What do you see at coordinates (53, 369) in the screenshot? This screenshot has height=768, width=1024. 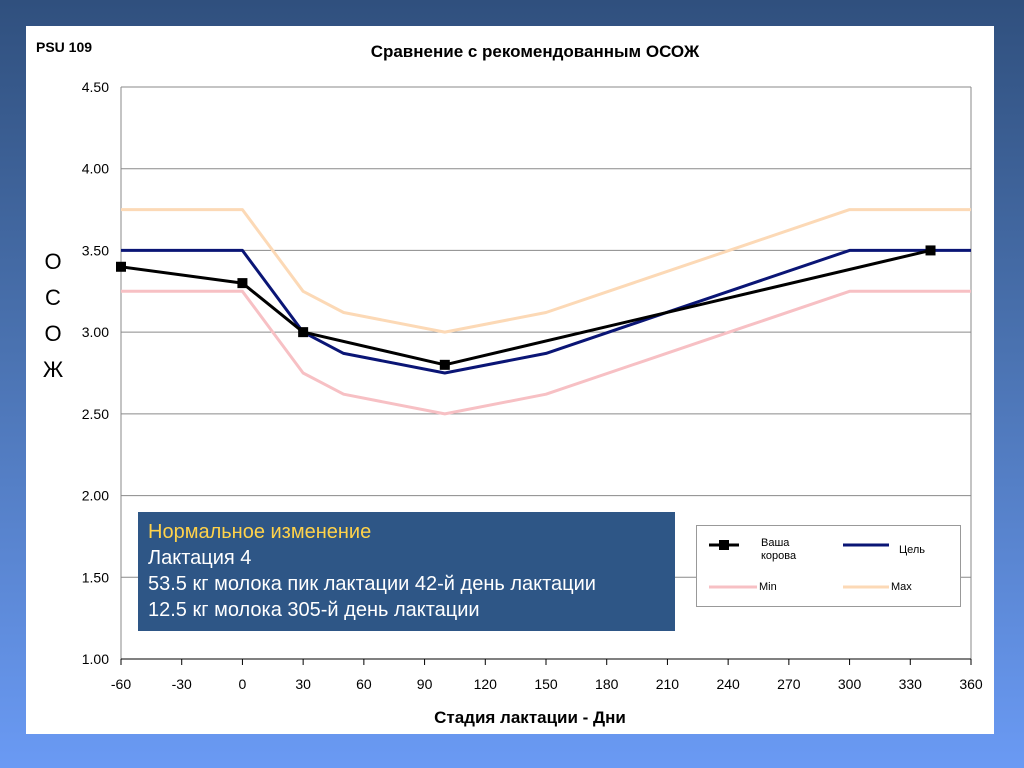 I see `y-axis-letter: Ж` at bounding box center [53, 369].